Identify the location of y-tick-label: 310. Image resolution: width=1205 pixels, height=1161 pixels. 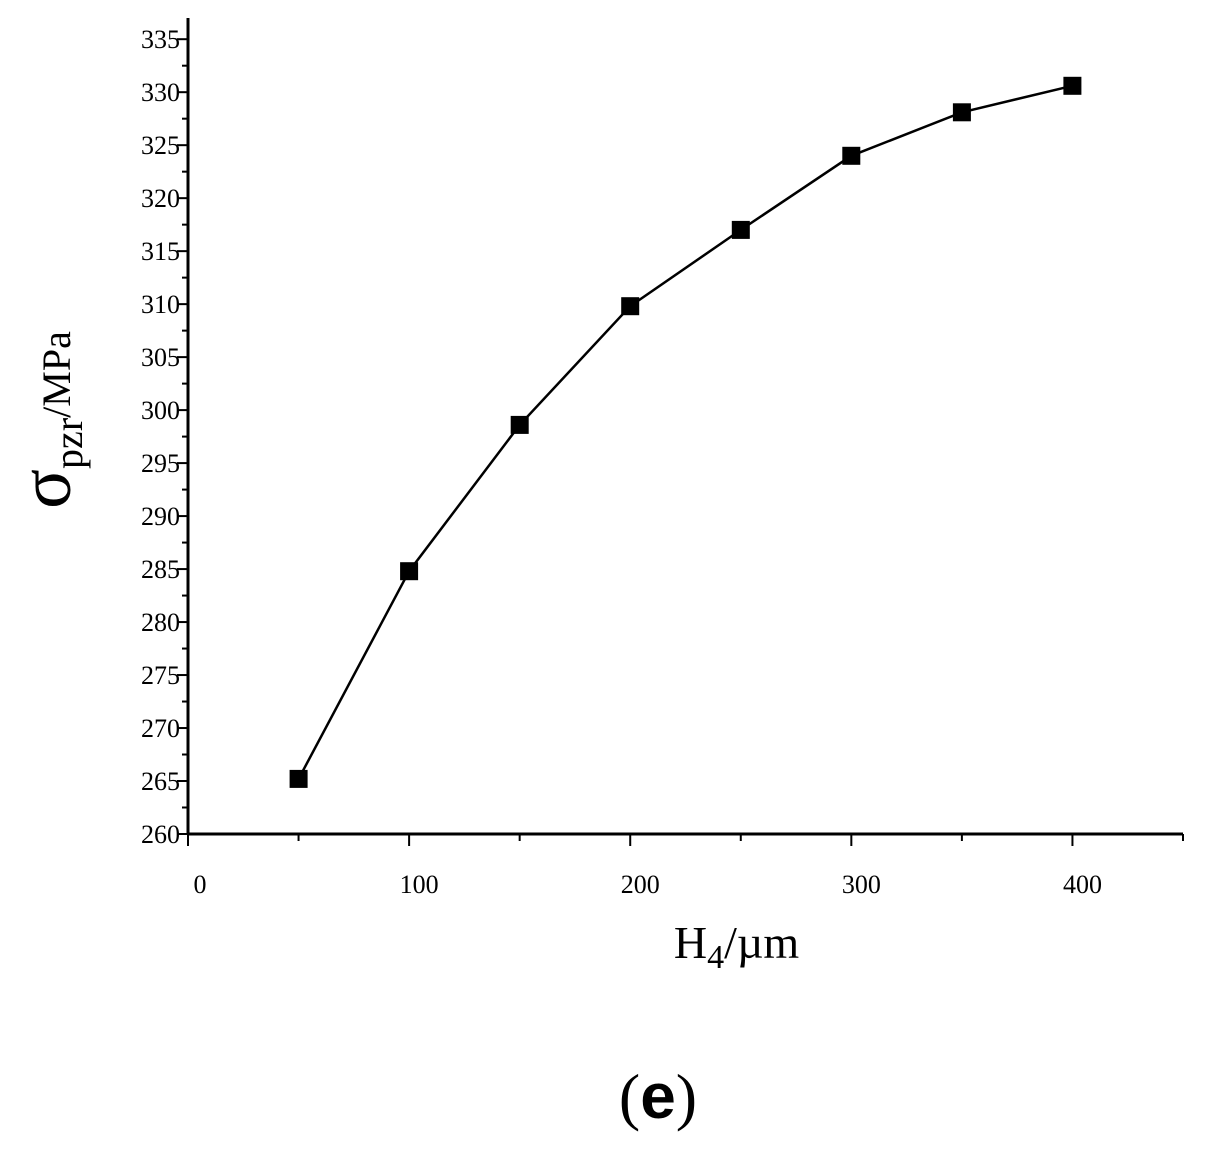
(160, 304).